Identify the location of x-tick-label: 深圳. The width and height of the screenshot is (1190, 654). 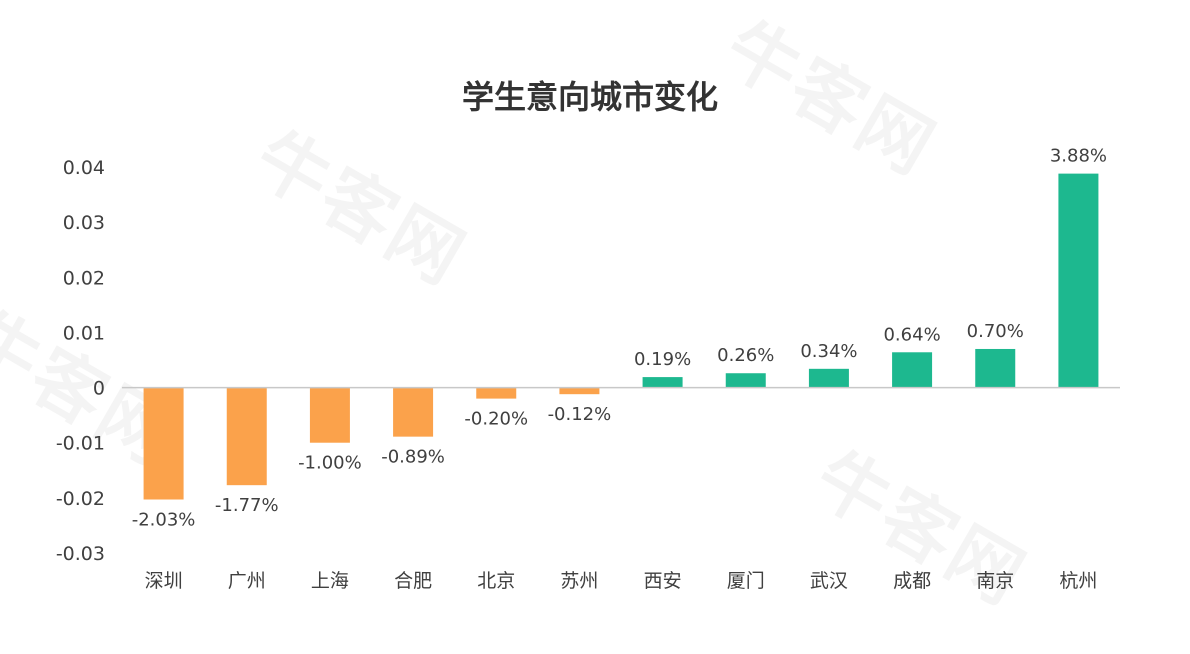
(164, 581).